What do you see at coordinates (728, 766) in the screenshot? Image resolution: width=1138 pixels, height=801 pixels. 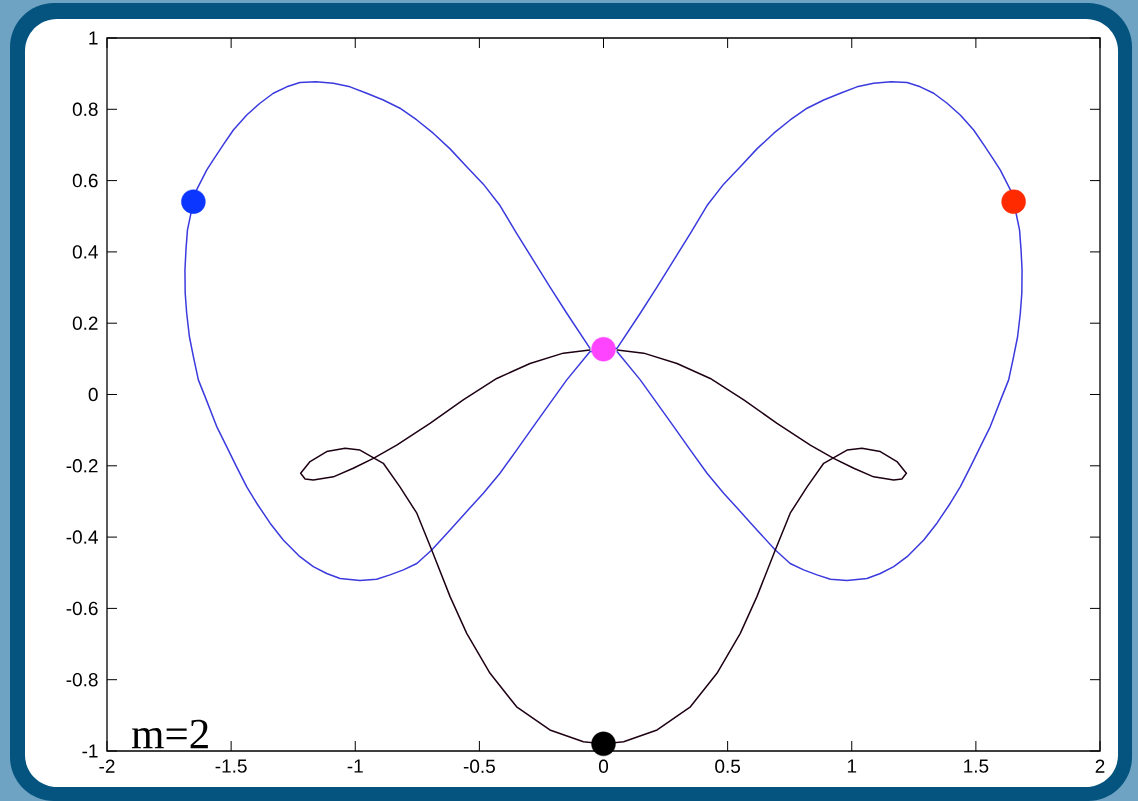 I see `x-tick-label: 0.5` at bounding box center [728, 766].